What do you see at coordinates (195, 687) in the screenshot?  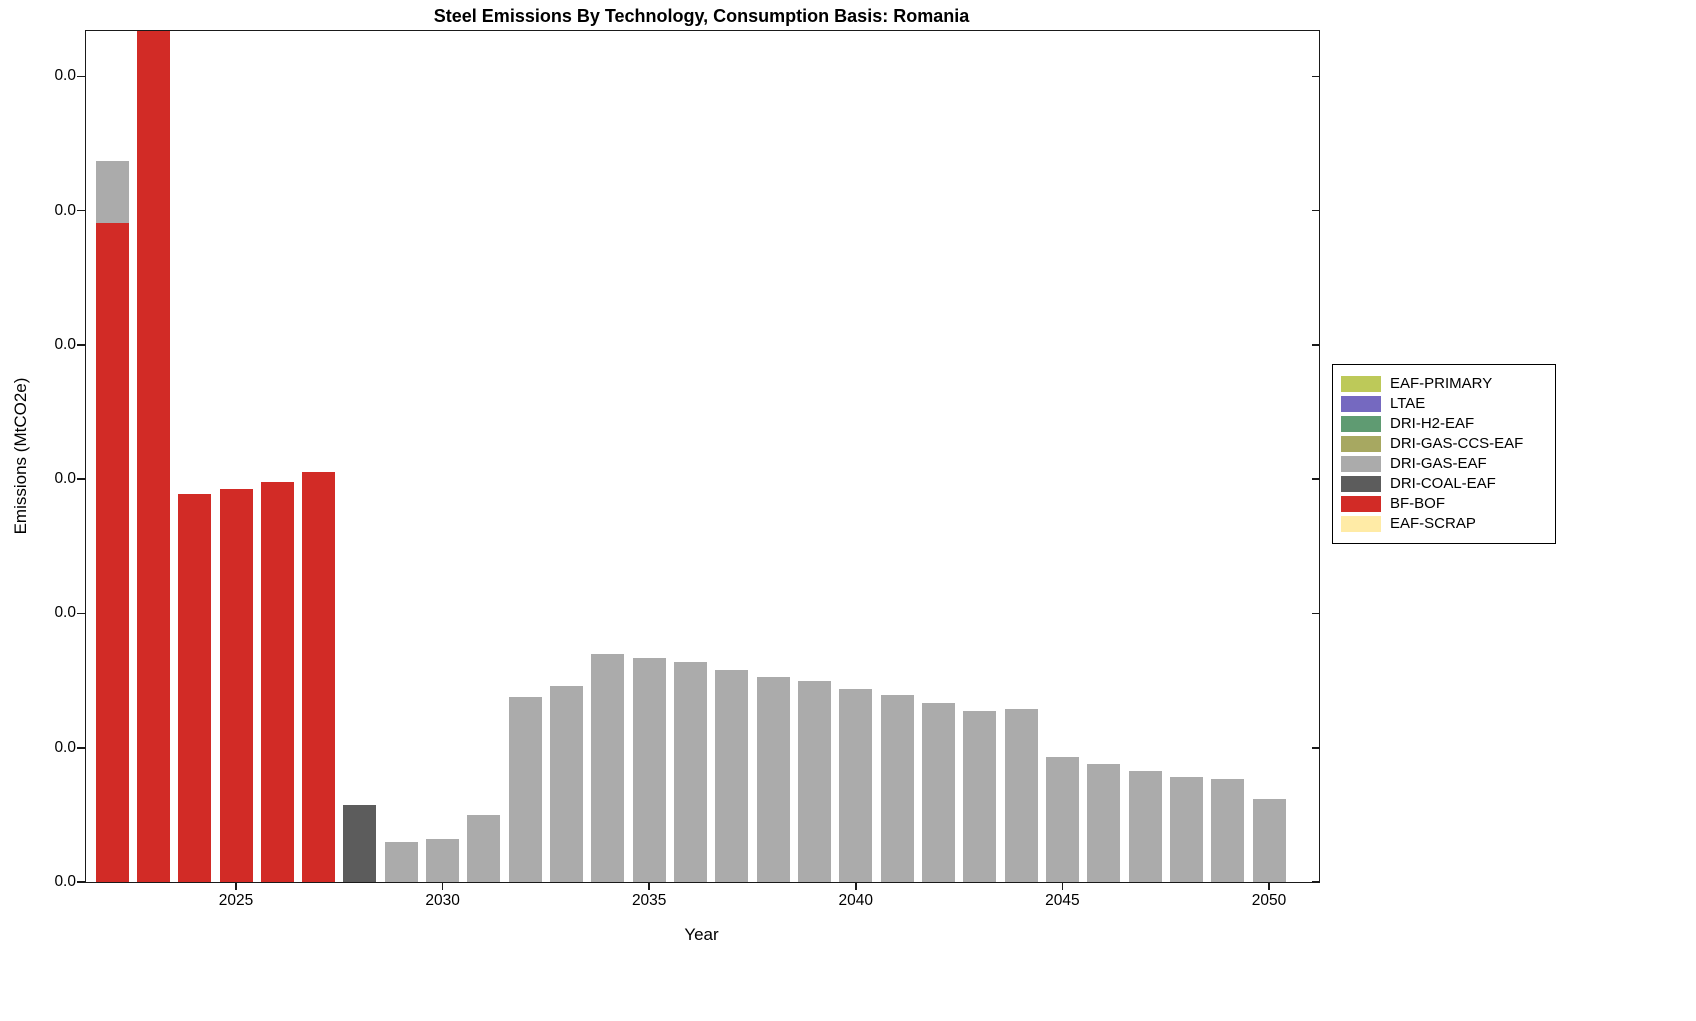 I see `bar-2024-bf-bof` at bounding box center [195, 687].